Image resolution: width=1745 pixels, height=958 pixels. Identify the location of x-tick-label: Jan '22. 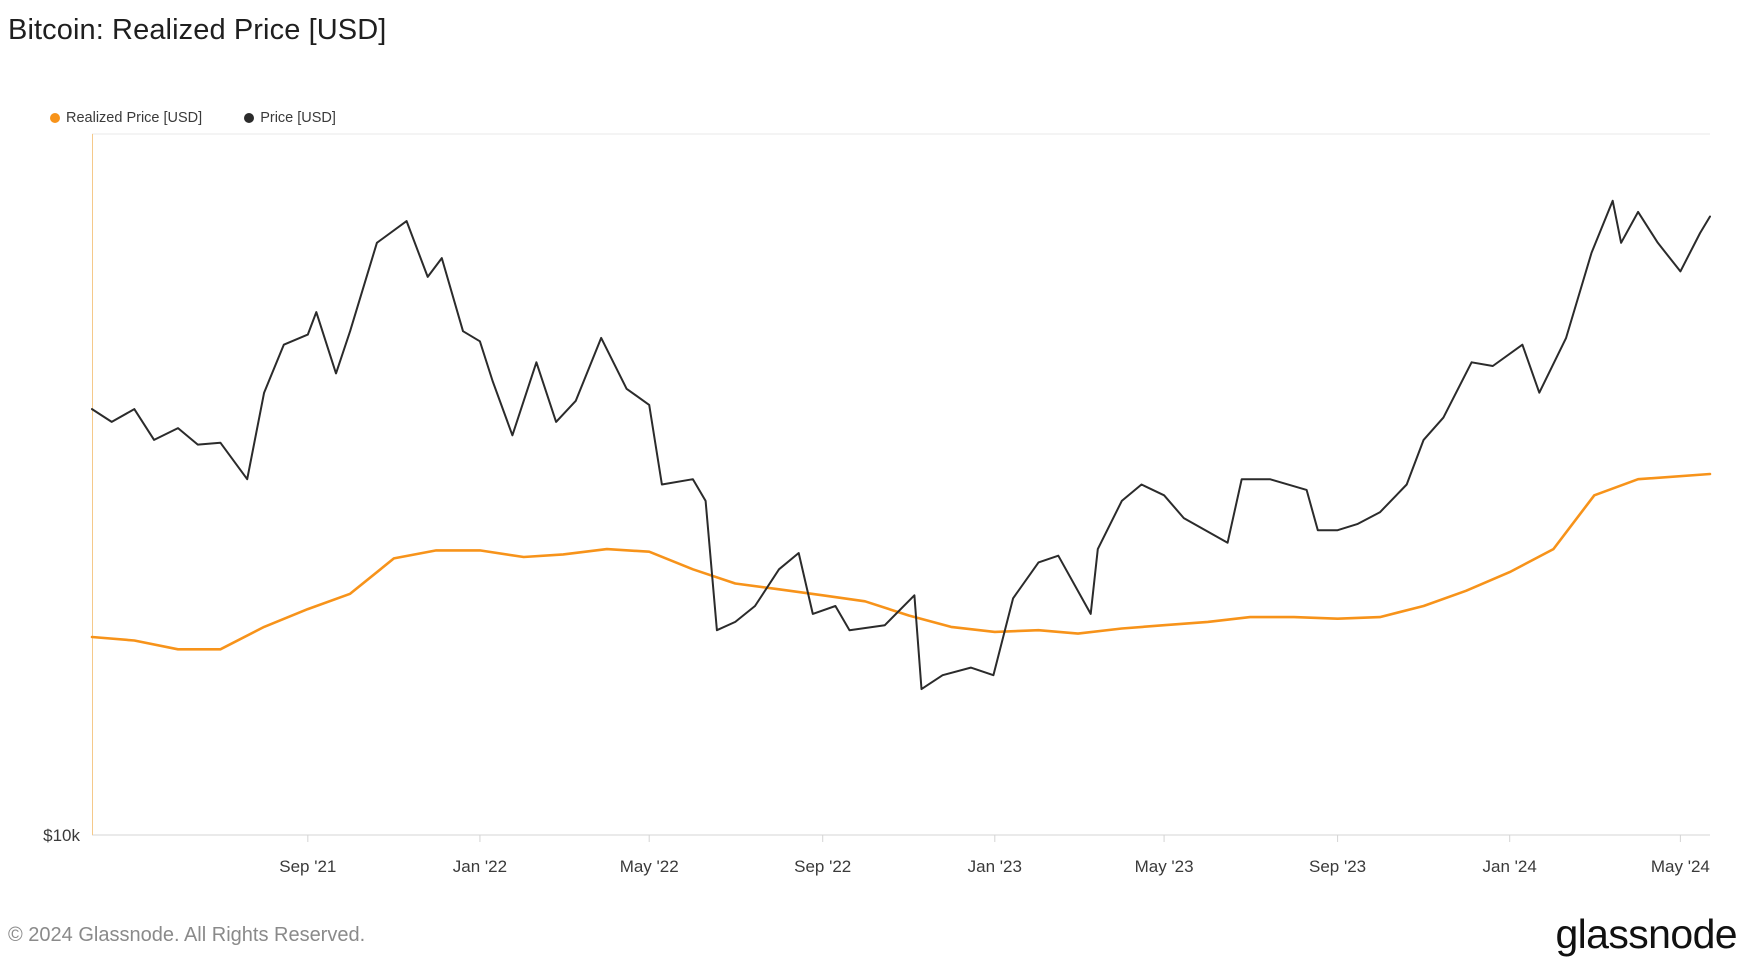
(480, 866).